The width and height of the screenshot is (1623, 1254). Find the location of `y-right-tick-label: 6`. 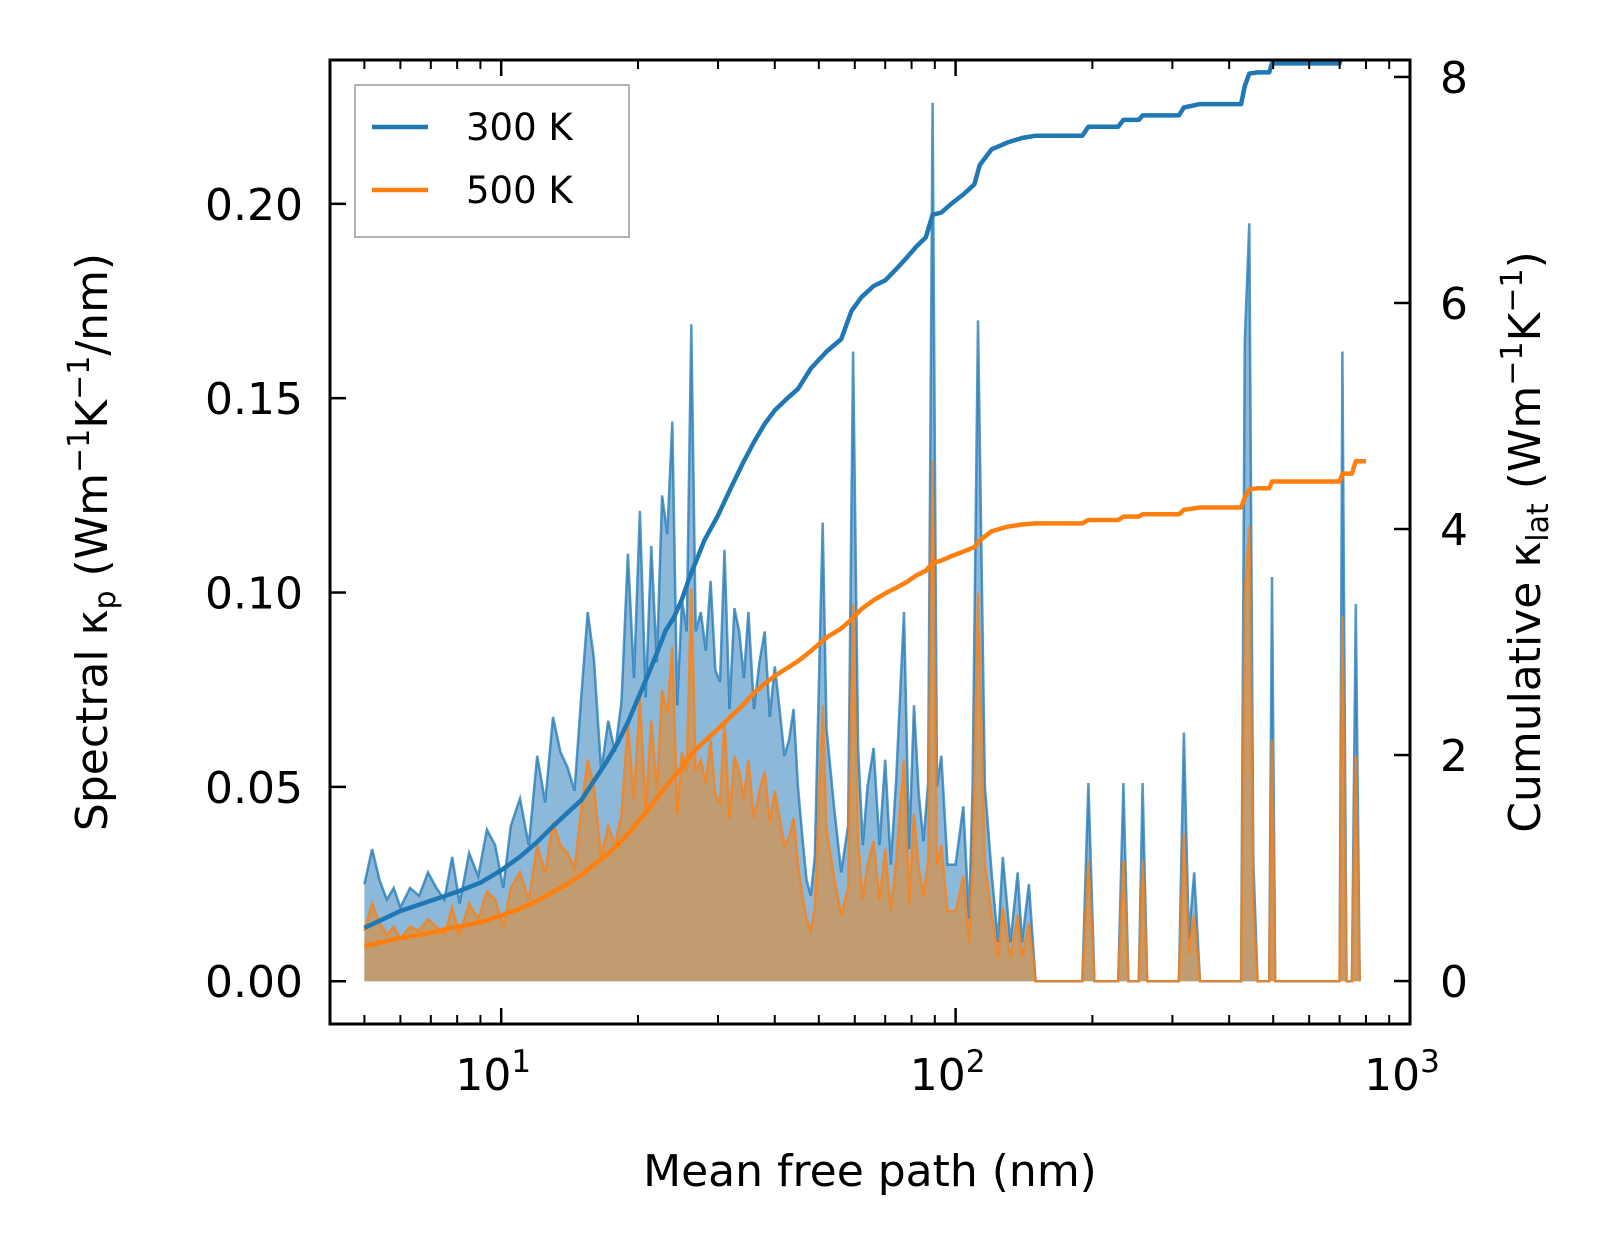

y-right-tick-label: 6 is located at coordinates (1454, 304).